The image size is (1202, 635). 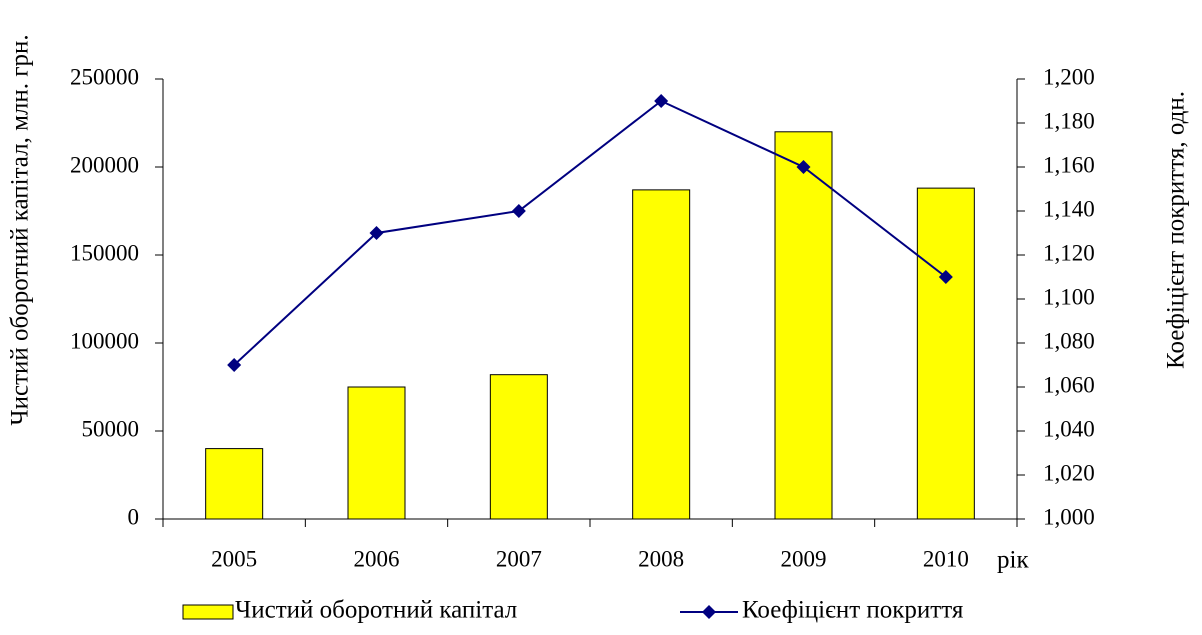 I want to click on x-tick-label: 2006, so click(x=377, y=558).